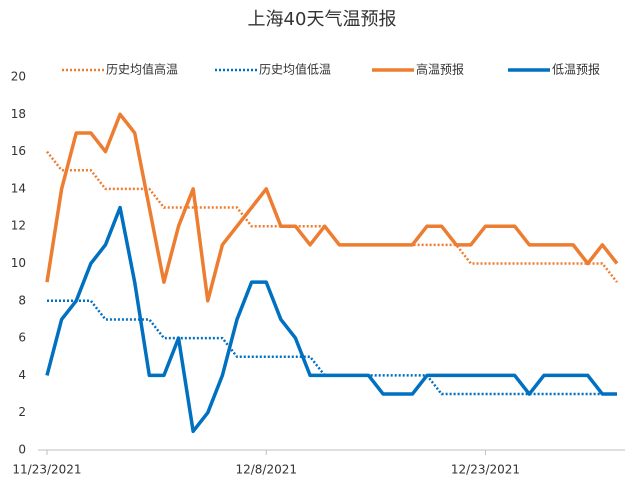 Image resolution: width=632 pixels, height=488 pixels. I want to click on y-tick-label: 16, so click(18, 151).